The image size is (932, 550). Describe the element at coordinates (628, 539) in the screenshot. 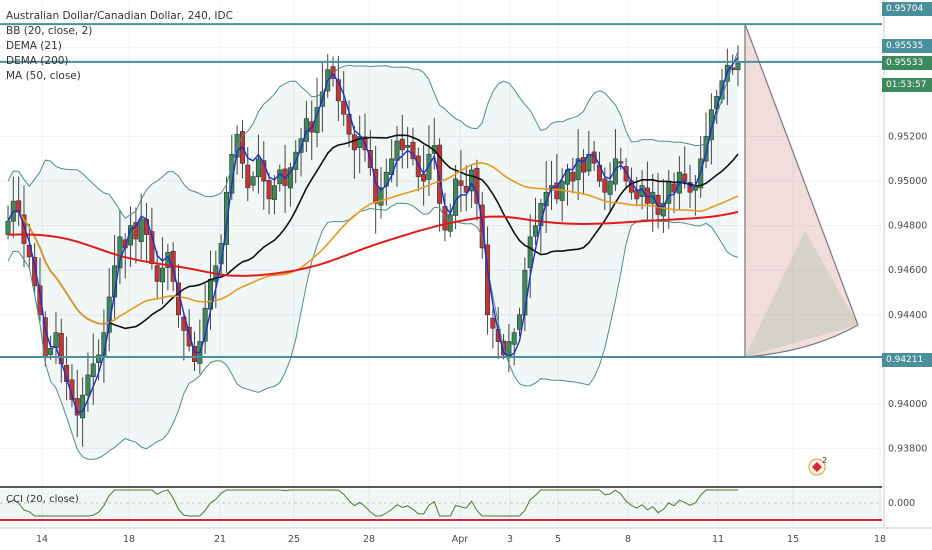

I see `x-tick-label-8: 8` at that location.